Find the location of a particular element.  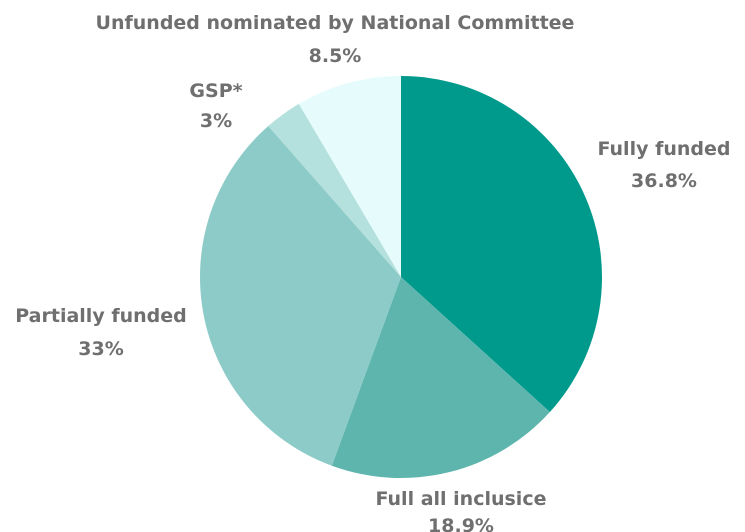

slice-value-partially-funded: 33% is located at coordinates (100, 349).